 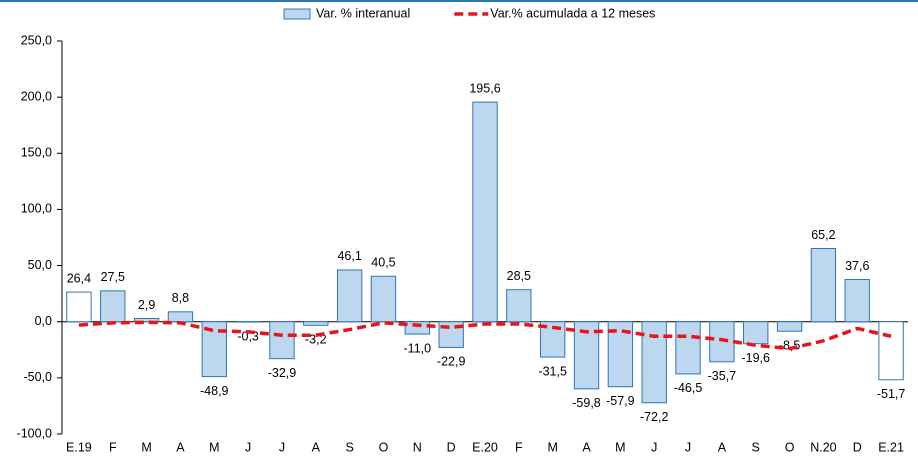 What do you see at coordinates (38, 377) in the screenshot?
I see `y-tick-label: -50,0` at bounding box center [38, 377].